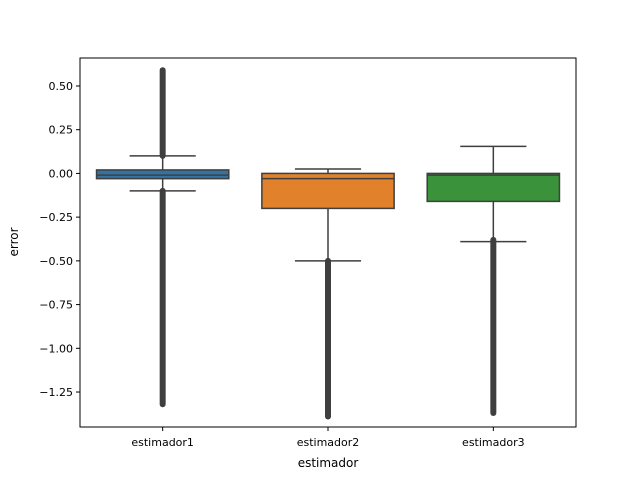 Image resolution: width=640 pixels, height=484 pixels. I want to click on y-tick-label: −0.75, so click(56, 305).